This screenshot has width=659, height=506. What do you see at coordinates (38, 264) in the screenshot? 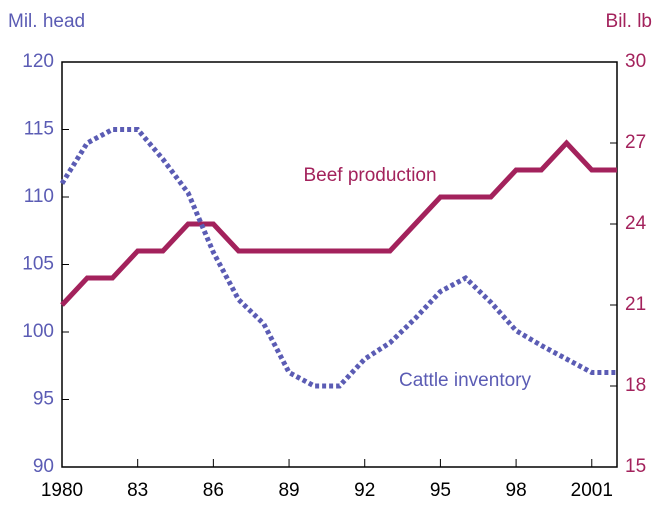
I see `y-tick-label: 105` at bounding box center [38, 264].